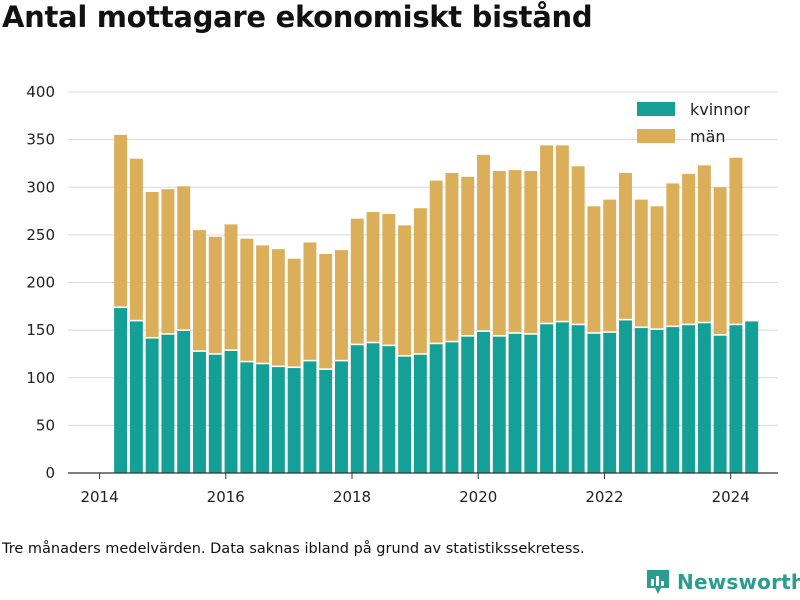  I want to click on x-tick-label: 2024, so click(731, 497).